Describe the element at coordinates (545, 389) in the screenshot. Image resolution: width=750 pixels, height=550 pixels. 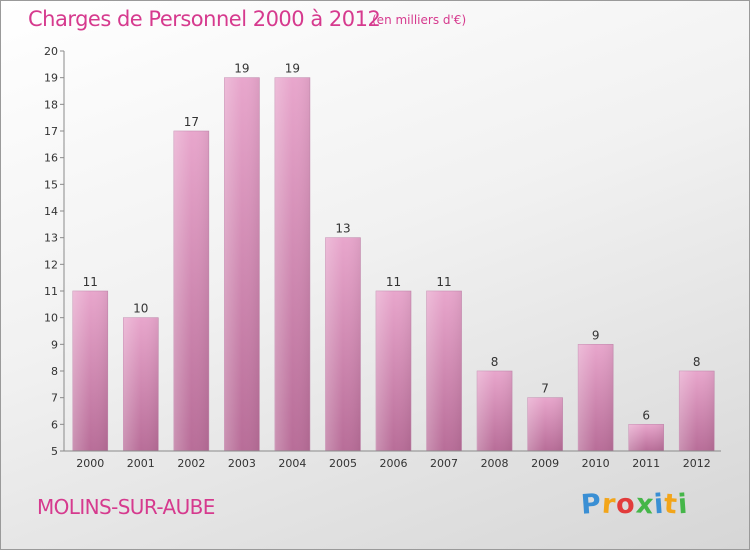
I see `bar-value-label: 7` at that location.